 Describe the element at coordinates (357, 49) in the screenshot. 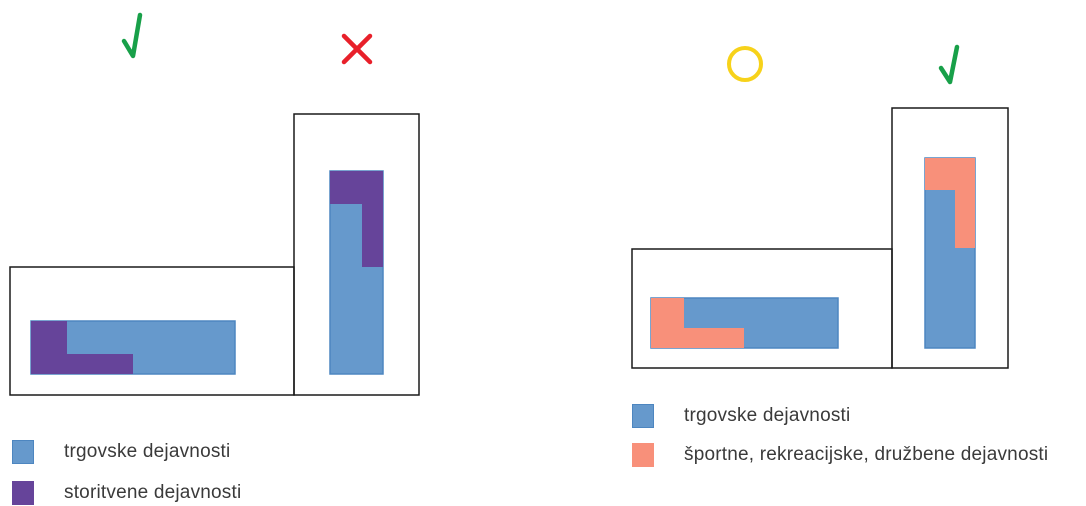

I see `cross-icon` at that location.